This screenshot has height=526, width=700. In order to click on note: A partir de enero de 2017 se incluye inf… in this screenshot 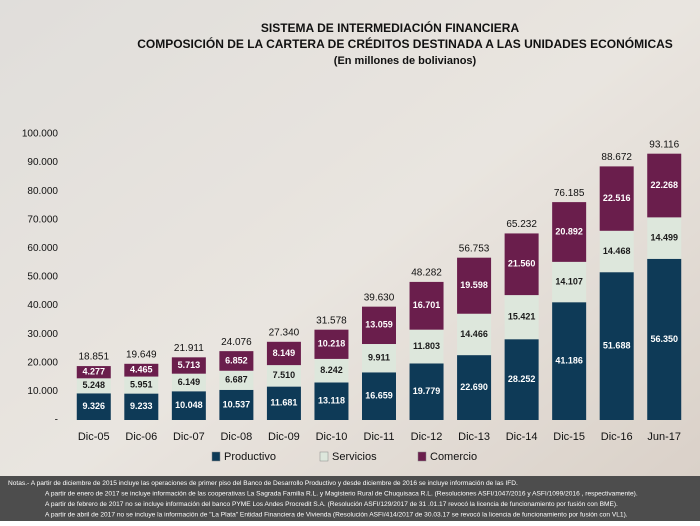, I will do `click(341, 493)`.